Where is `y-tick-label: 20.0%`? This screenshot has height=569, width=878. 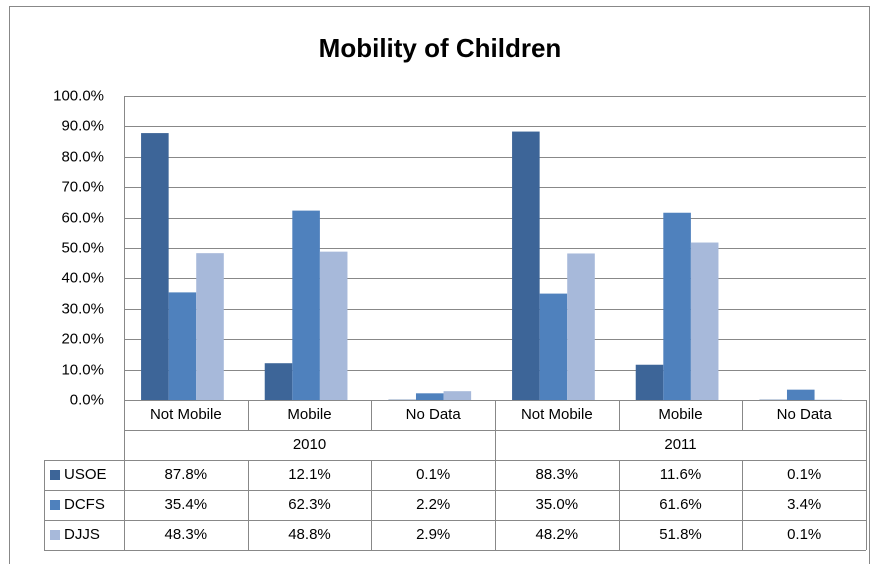 y-tick-label: 20.0% is located at coordinates (82, 338).